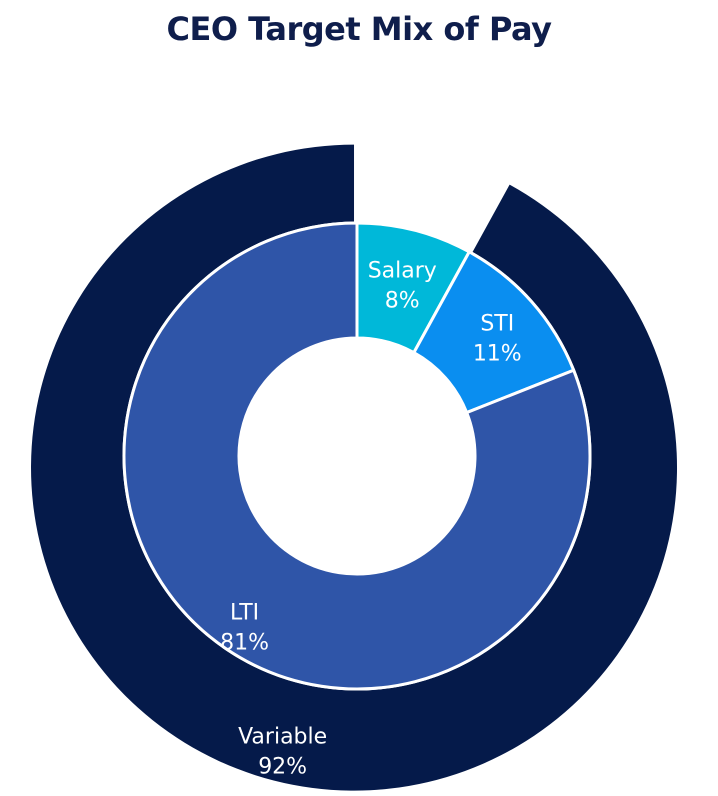 This screenshot has width=718, height=796. I want to click on label-variable: Variable, so click(282, 737).